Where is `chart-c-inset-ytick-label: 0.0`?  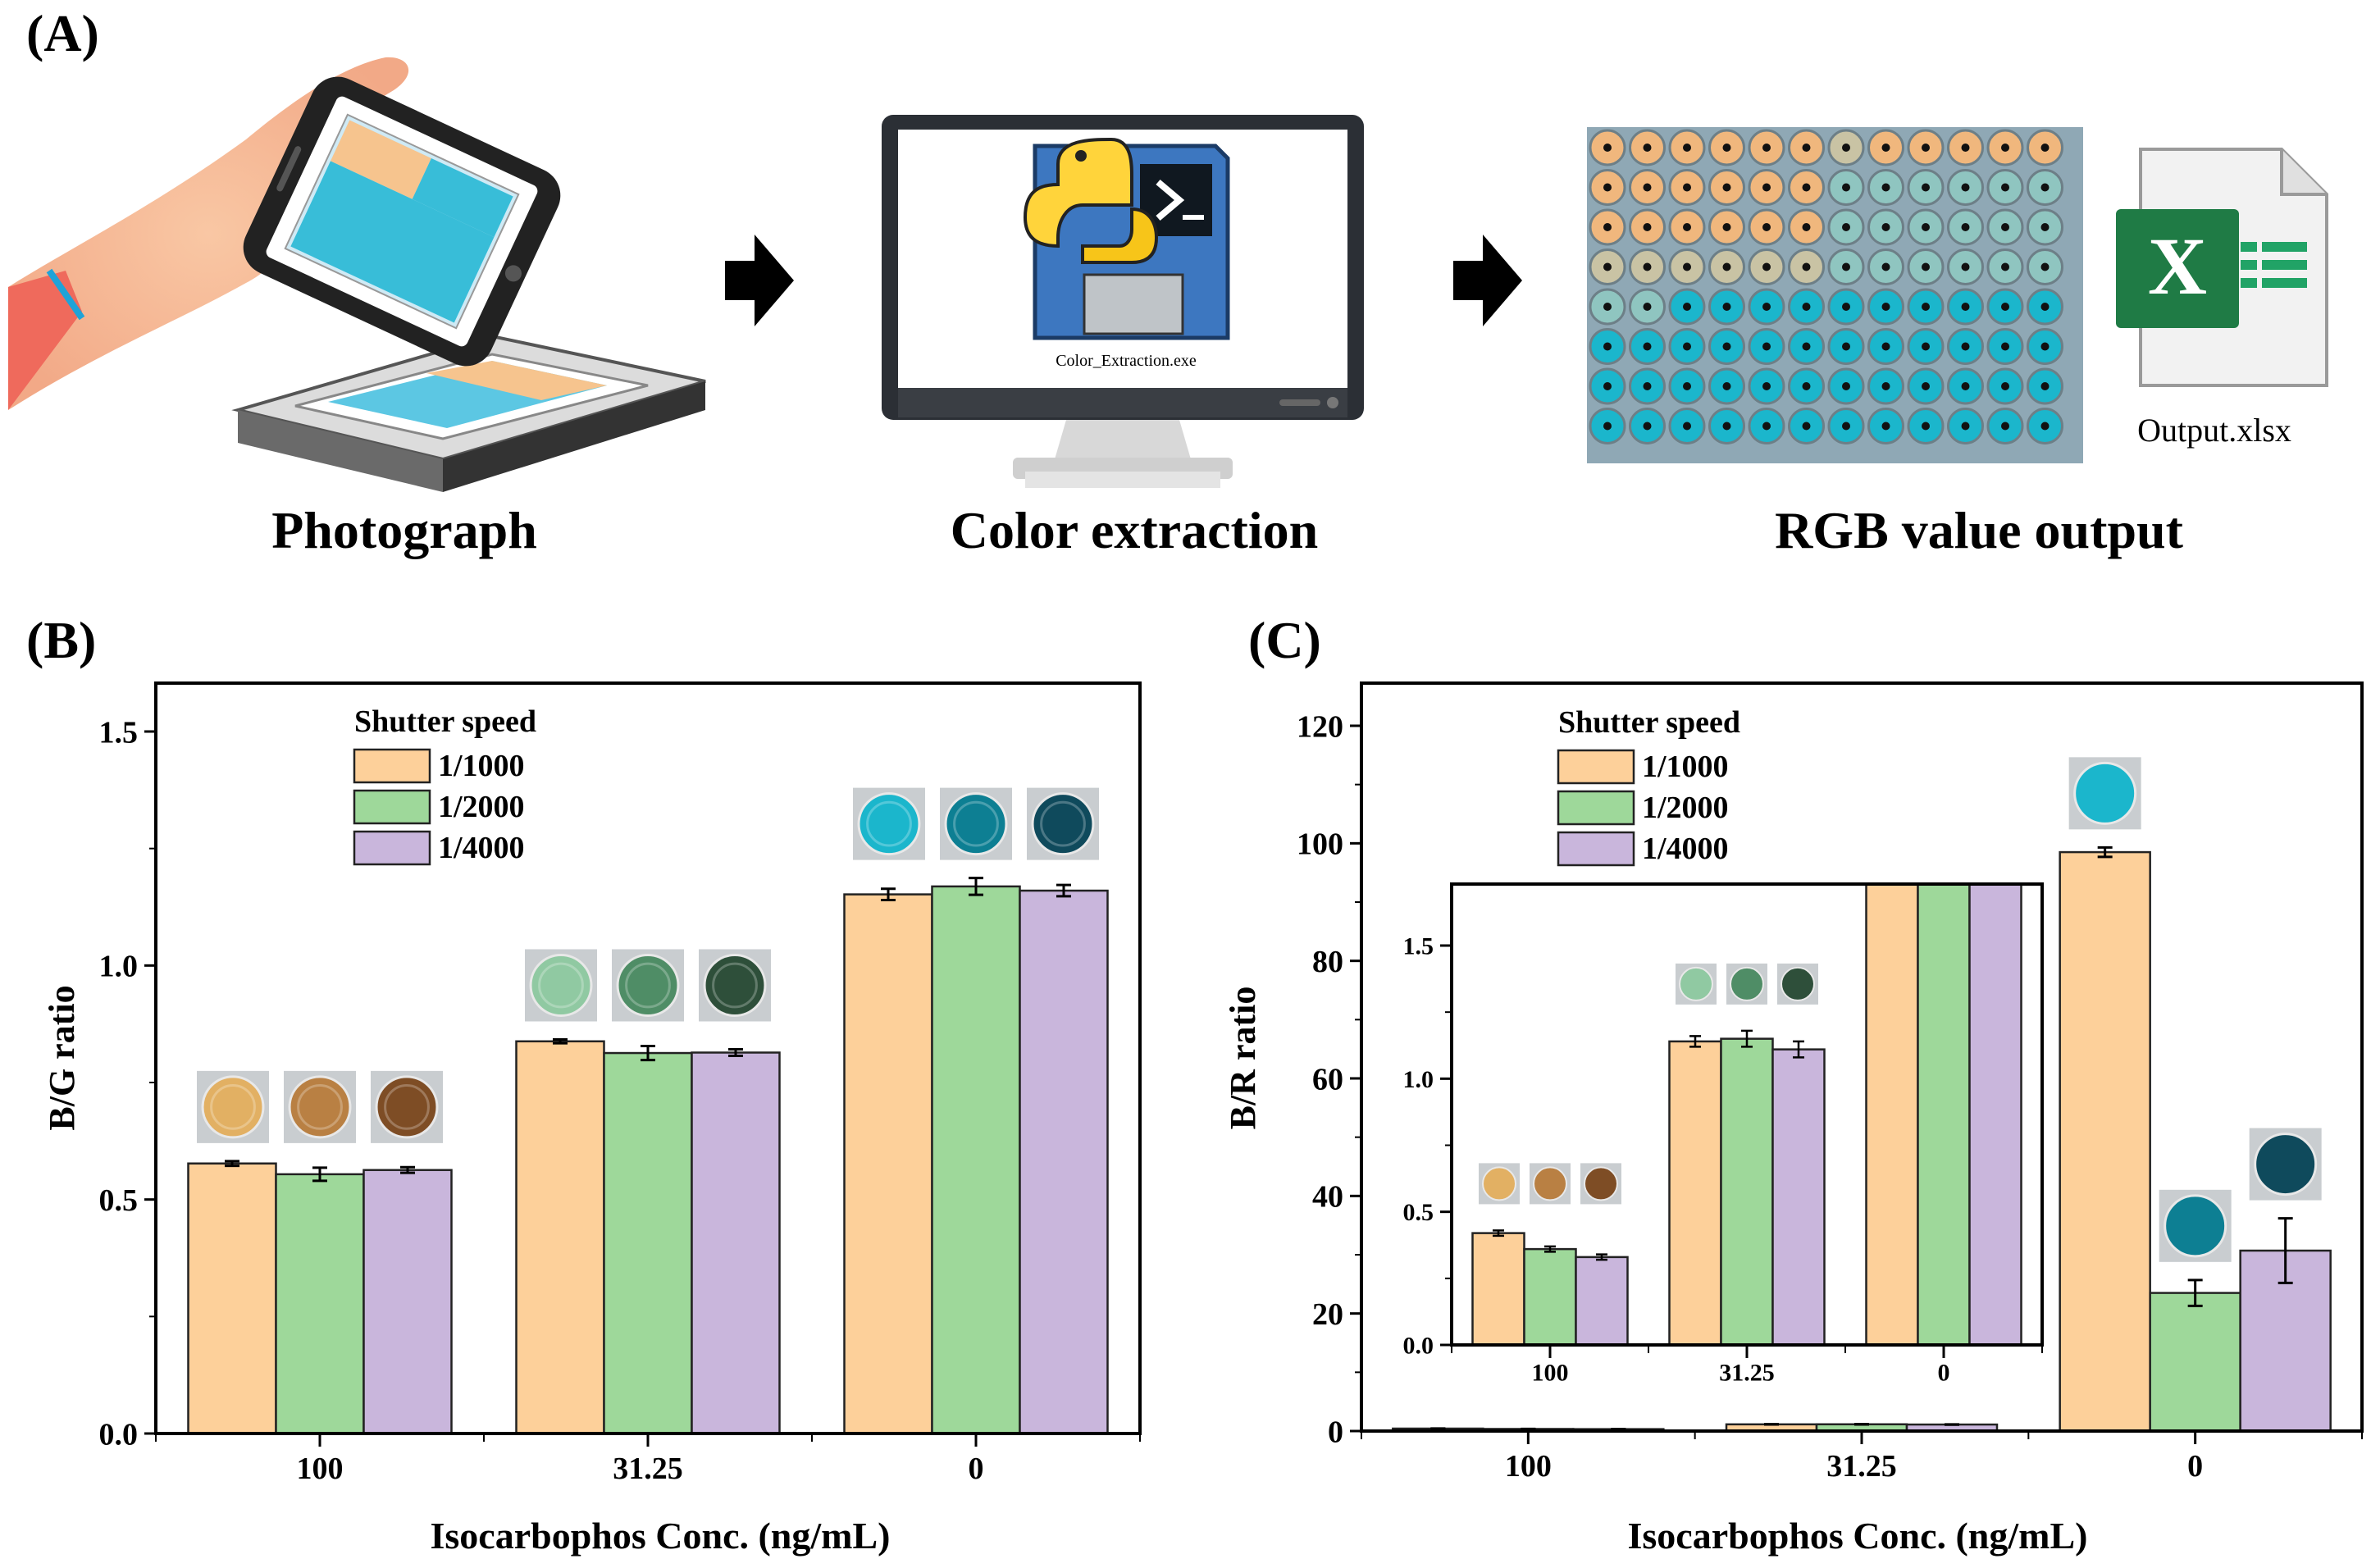
chart-c-inset-ytick-label: 0.0 is located at coordinates (1419, 1347).